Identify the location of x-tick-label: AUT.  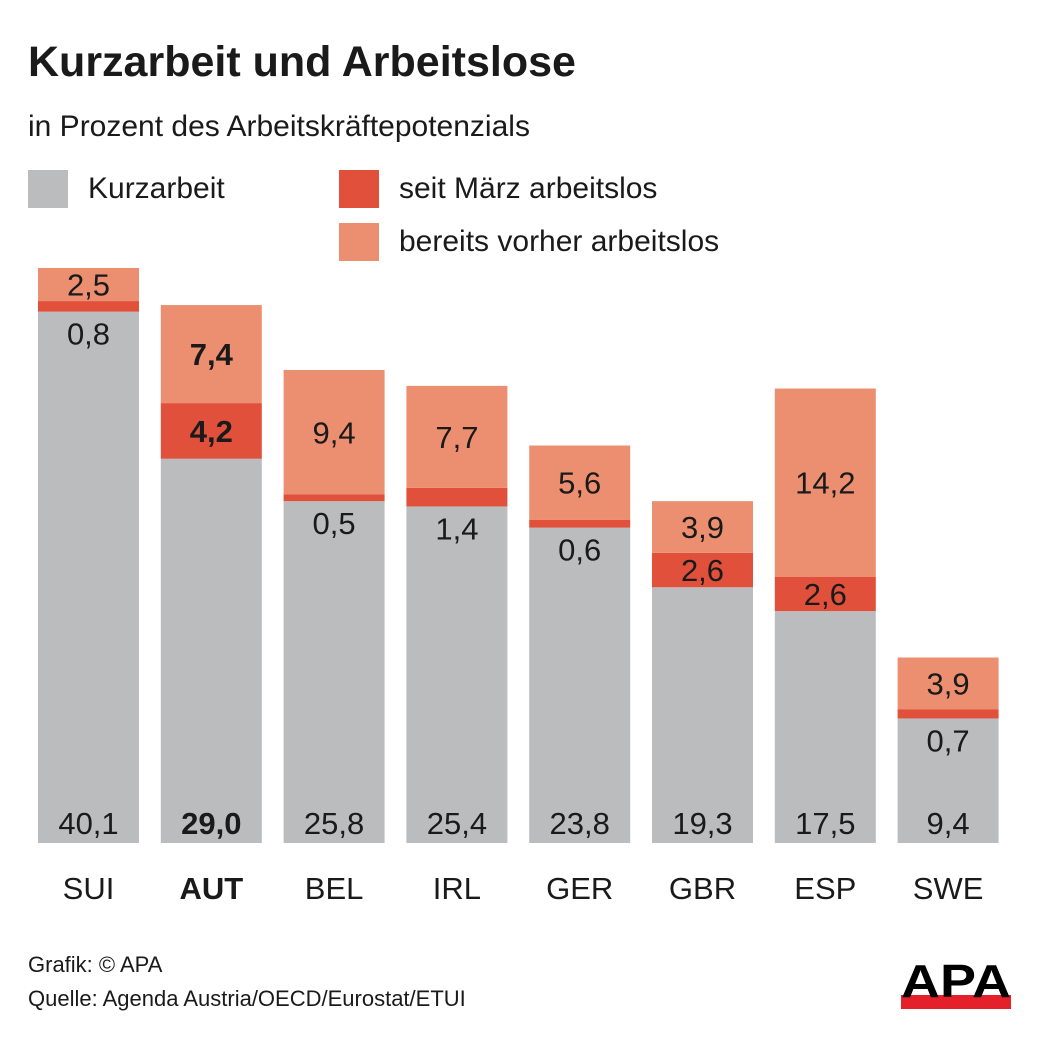
(211, 888).